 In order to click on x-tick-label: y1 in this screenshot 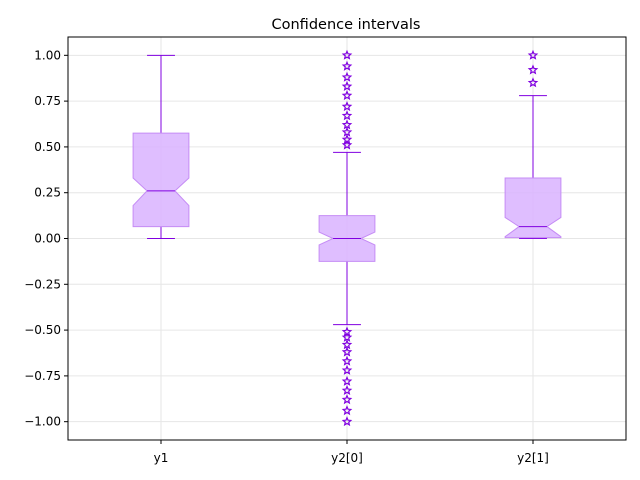, I will do `click(161, 458)`.